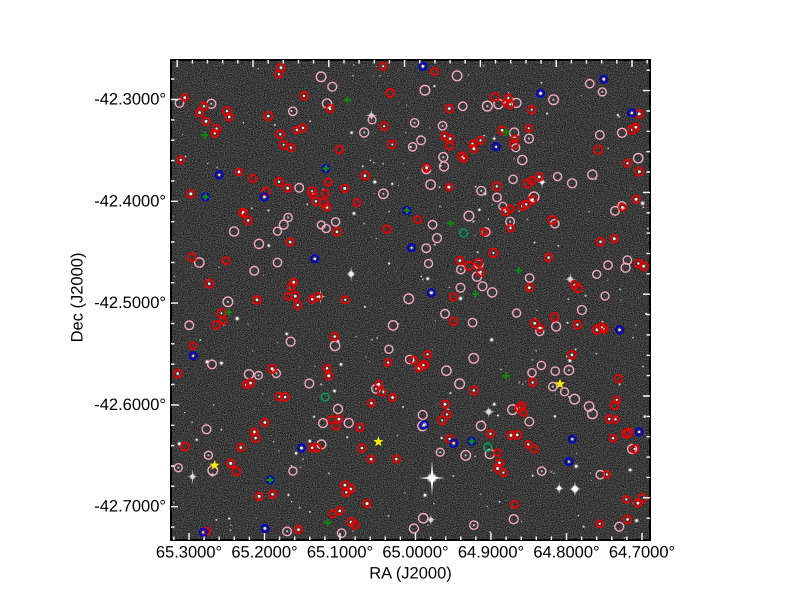  What do you see at coordinates (130, 303) in the screenshot?
I see `svg-text: -42.5000°` at bounding box center [130, 303].